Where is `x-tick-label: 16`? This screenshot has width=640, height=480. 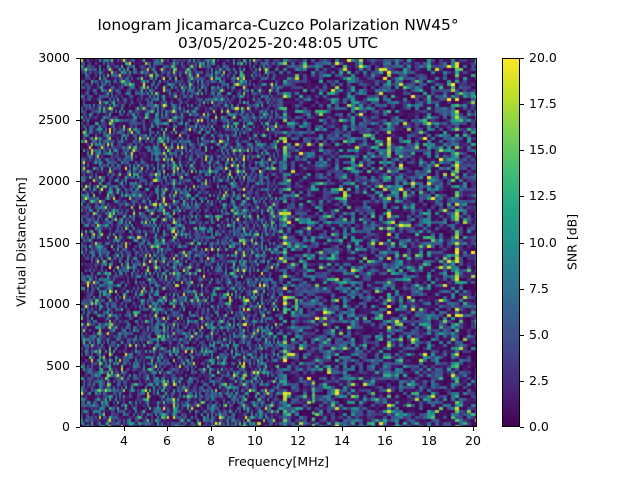
x-tick-label: 16 is located at coordinates (385, 440).